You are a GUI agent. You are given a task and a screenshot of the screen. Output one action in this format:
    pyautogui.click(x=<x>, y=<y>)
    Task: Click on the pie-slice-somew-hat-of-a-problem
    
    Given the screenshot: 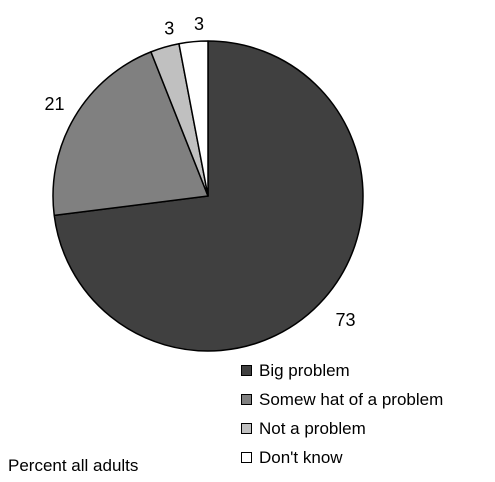 What is the action you would take?
    pyautogui.click(x=130, y=134)
    